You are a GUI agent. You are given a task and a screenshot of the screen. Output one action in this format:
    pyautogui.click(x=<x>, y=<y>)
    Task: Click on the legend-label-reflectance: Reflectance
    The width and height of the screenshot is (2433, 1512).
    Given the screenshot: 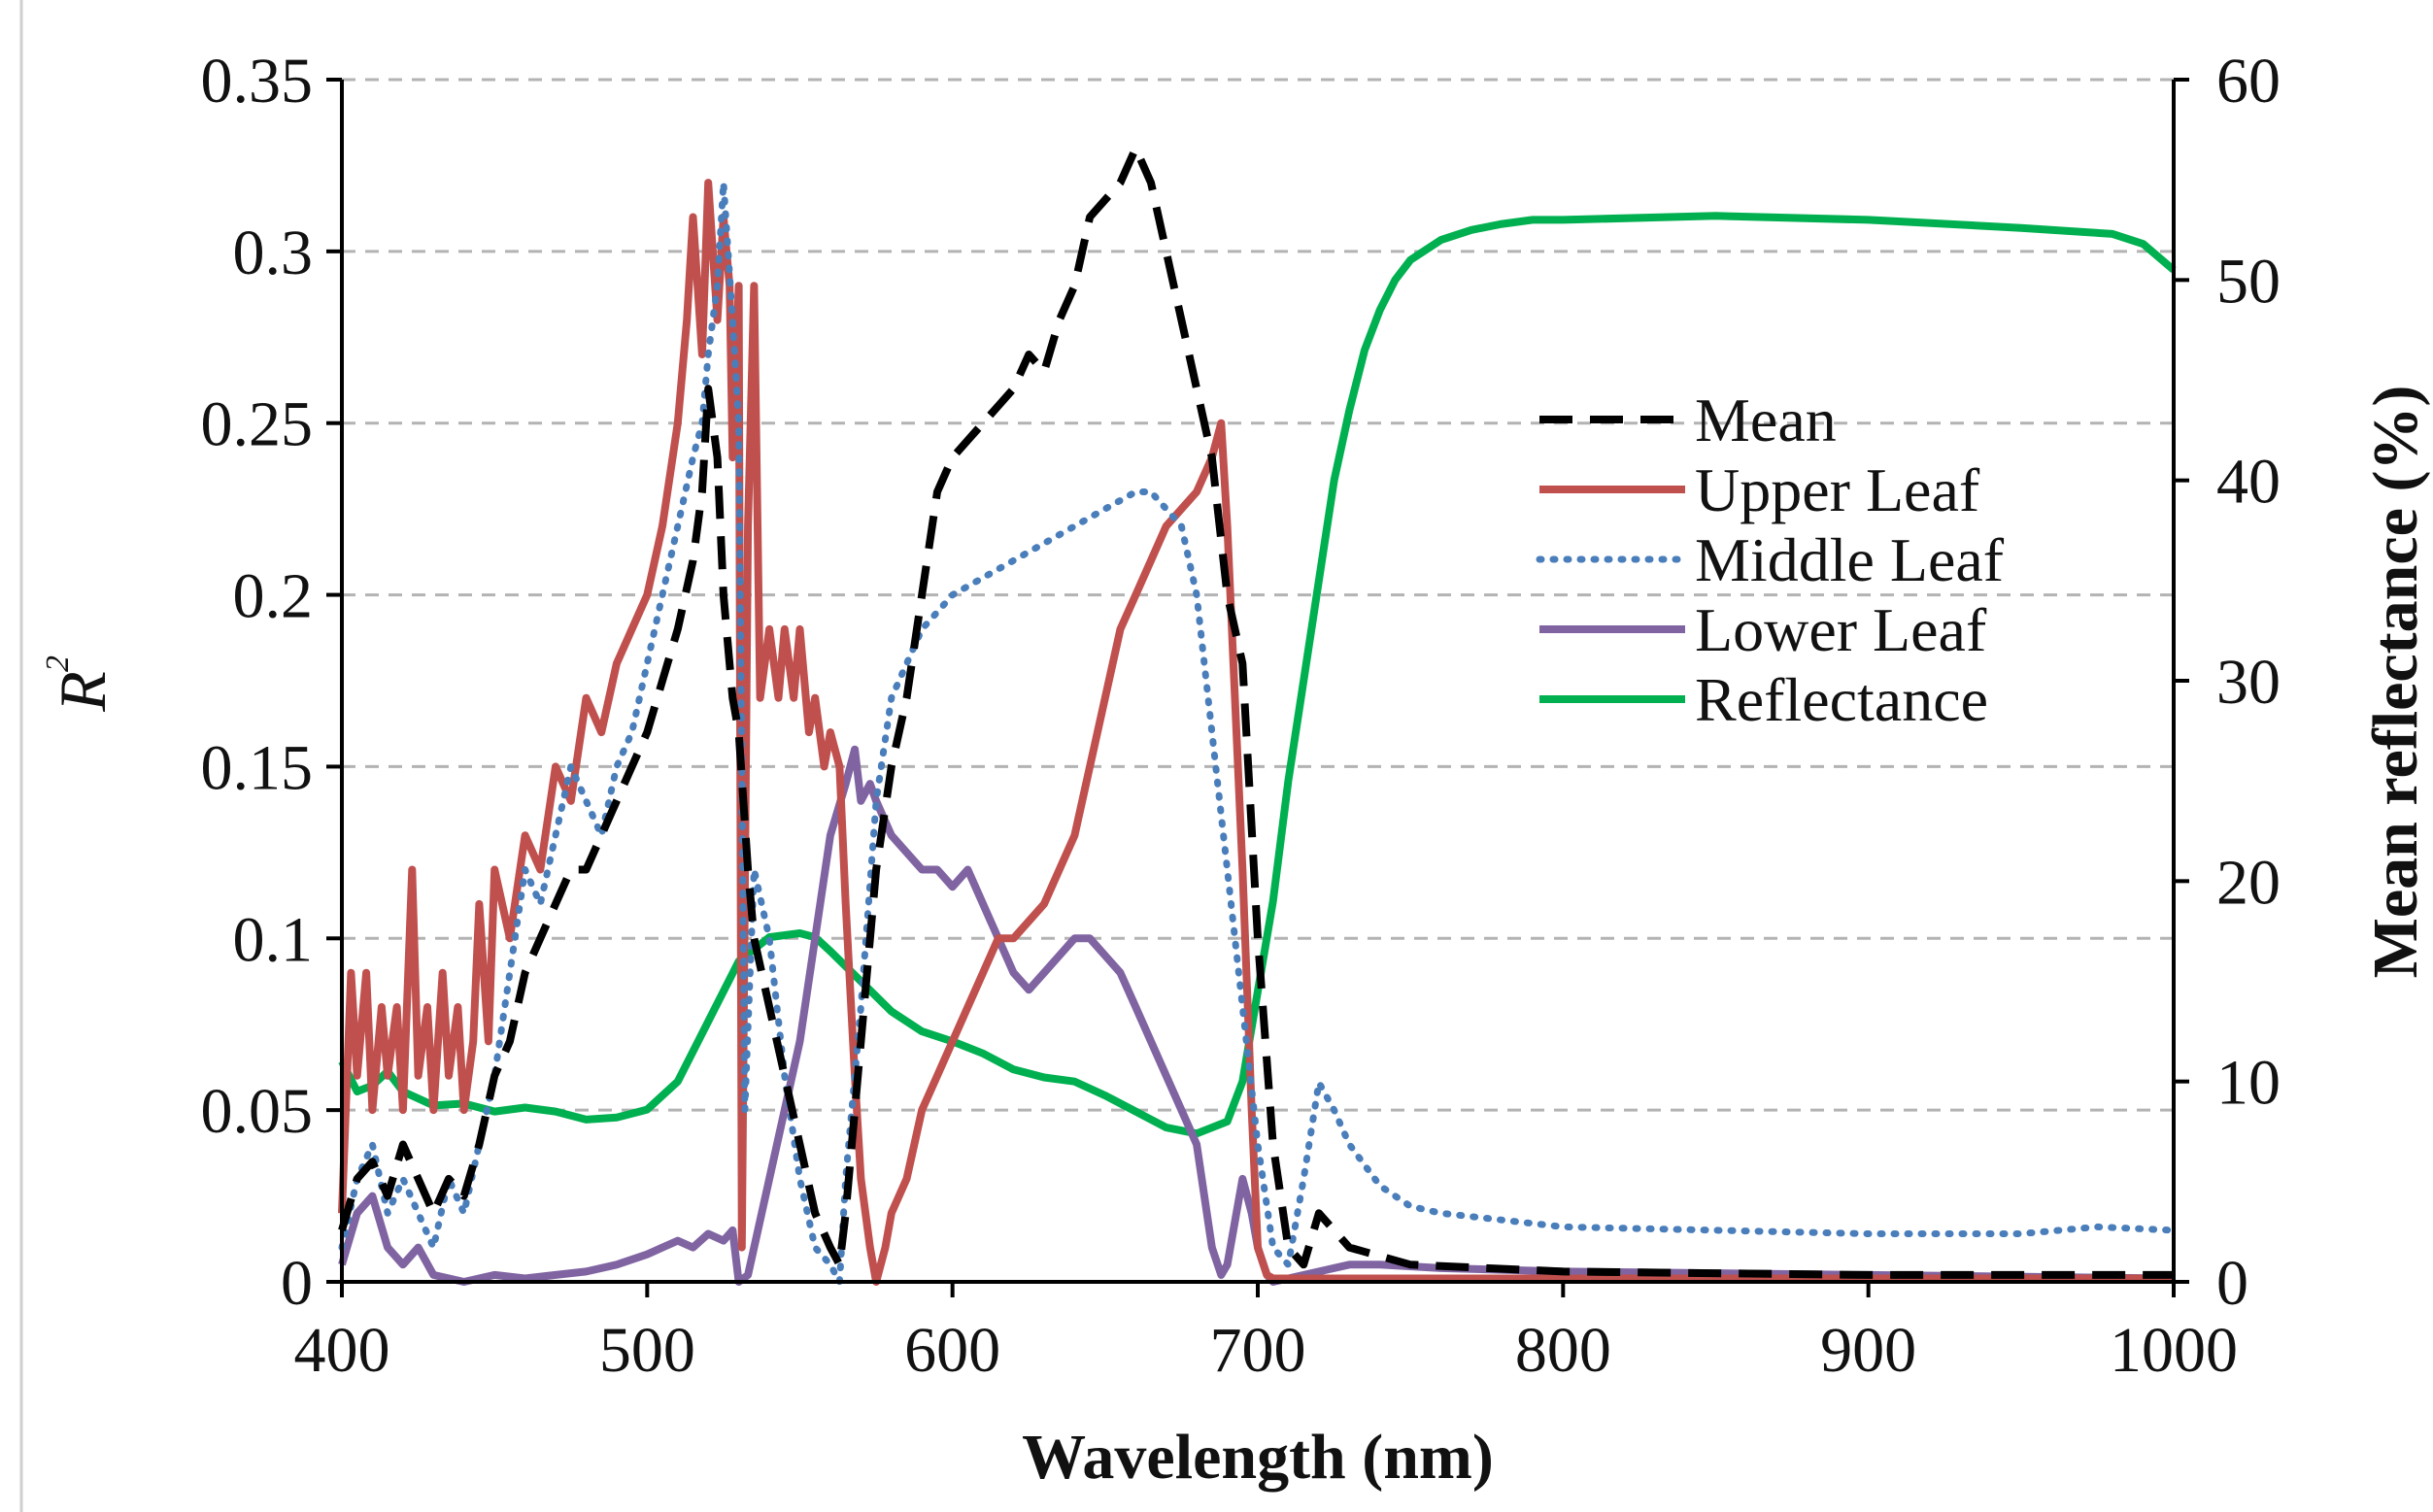 What is the action you would take?
    pyautogui.click(x=1841, y=699)
    